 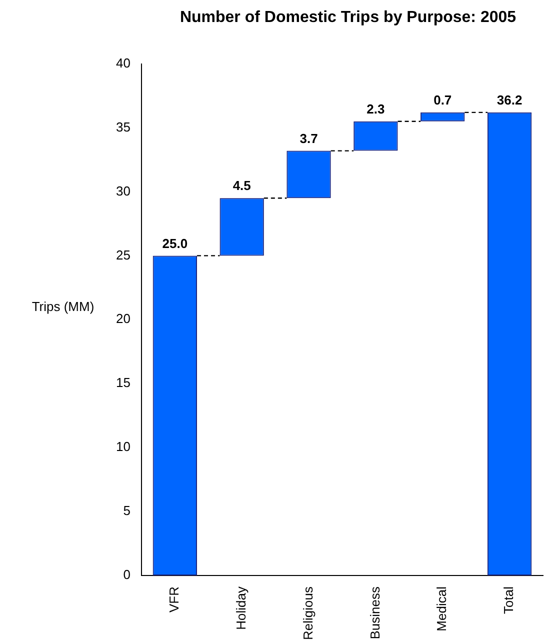 I want to click on y-tick-label: 15, so click(x=123, y=382).